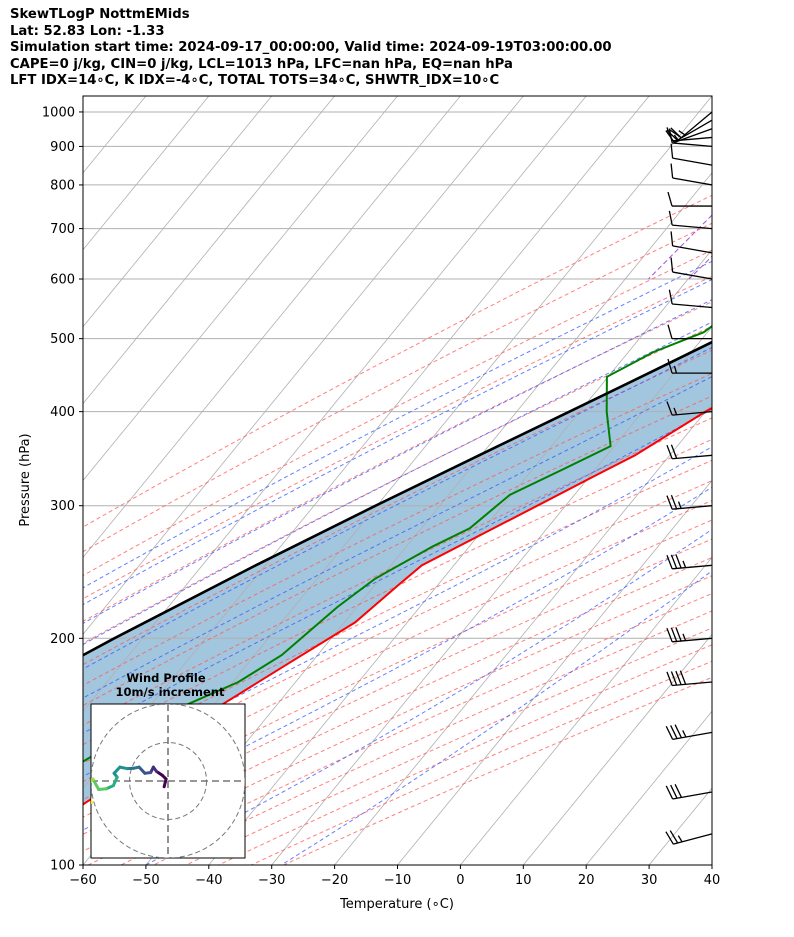  What do you see at coordinates (87, 31) in the screenshot?
I see `title-line-2: Lat: 52.83 Lon: -1.33` at bounding box center [87, 31].